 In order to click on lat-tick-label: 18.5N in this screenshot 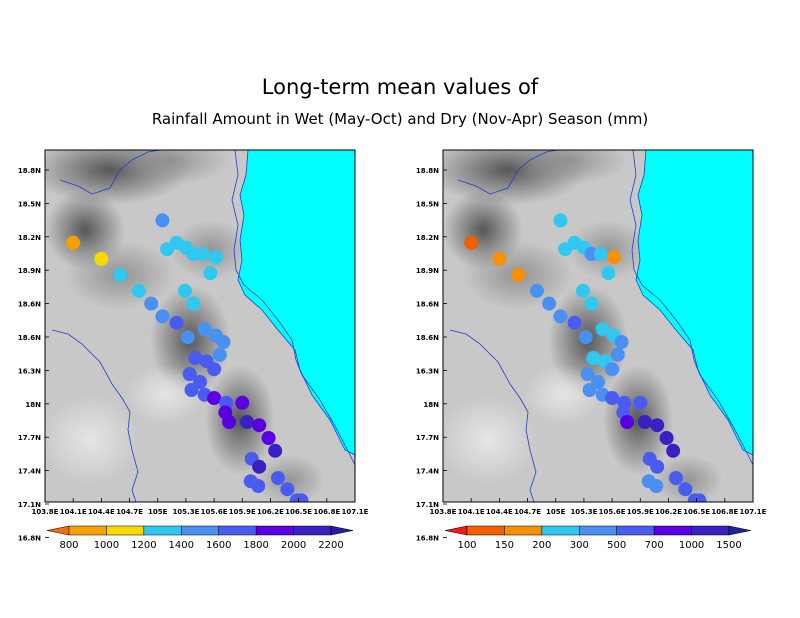, I will do `click(29, 204)`.